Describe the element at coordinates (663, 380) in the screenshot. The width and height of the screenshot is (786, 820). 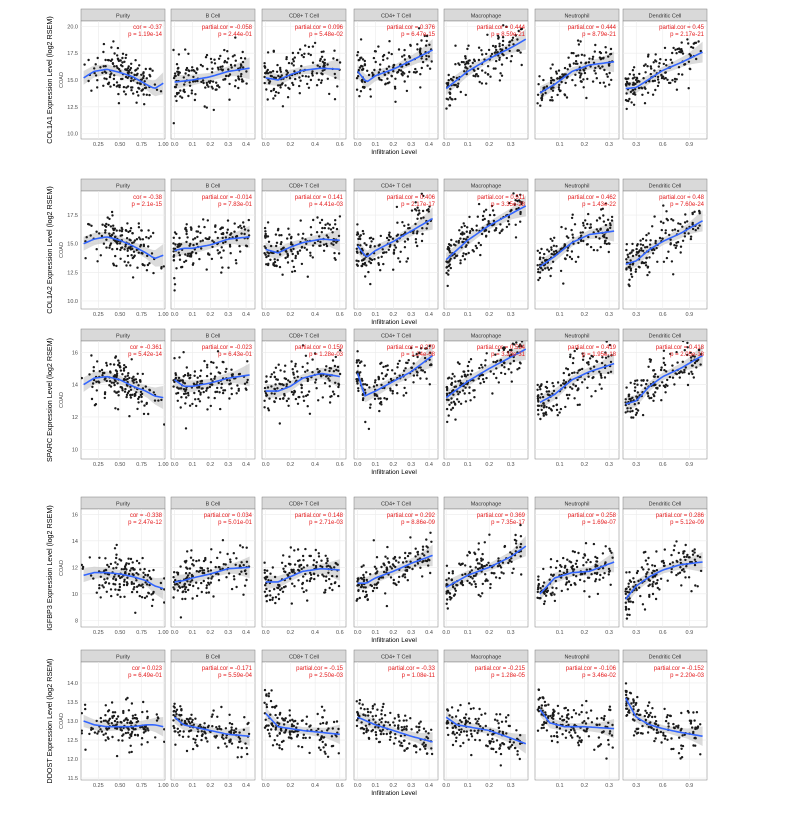
I see `plot-area` at that location.